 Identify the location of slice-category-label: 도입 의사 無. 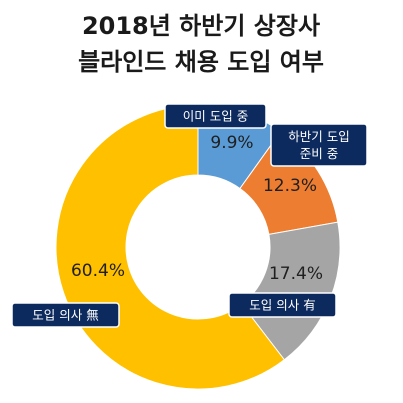
(65, 315).